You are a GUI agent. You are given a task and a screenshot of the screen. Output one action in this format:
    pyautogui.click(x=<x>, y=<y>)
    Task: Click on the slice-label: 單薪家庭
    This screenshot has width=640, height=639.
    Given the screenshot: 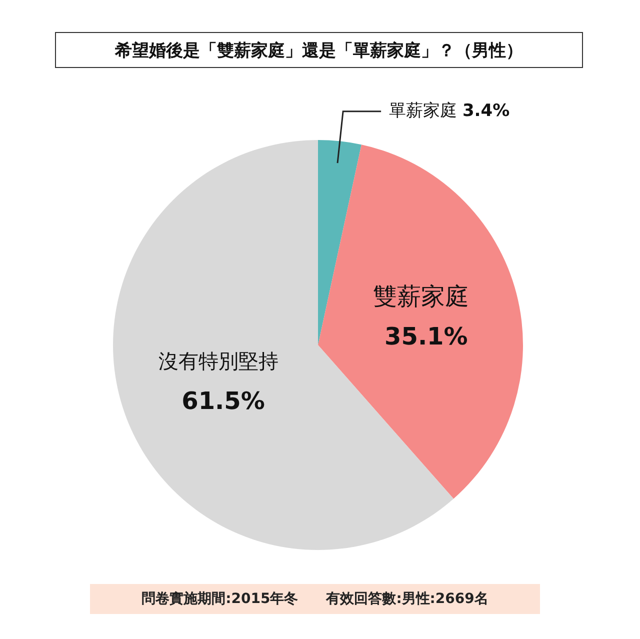 What is the action you would take?
    pyautogui.click(x=423, y=110)
    